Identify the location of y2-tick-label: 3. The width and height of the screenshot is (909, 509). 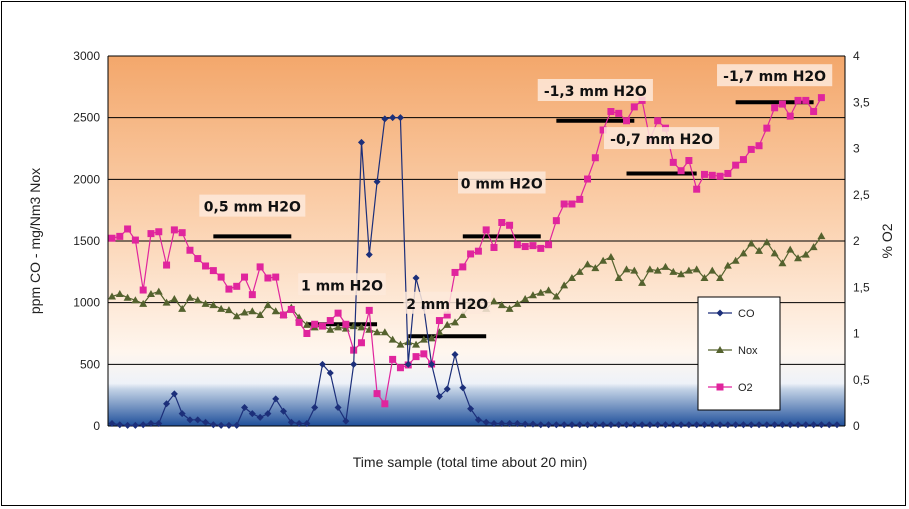
(856, 149).